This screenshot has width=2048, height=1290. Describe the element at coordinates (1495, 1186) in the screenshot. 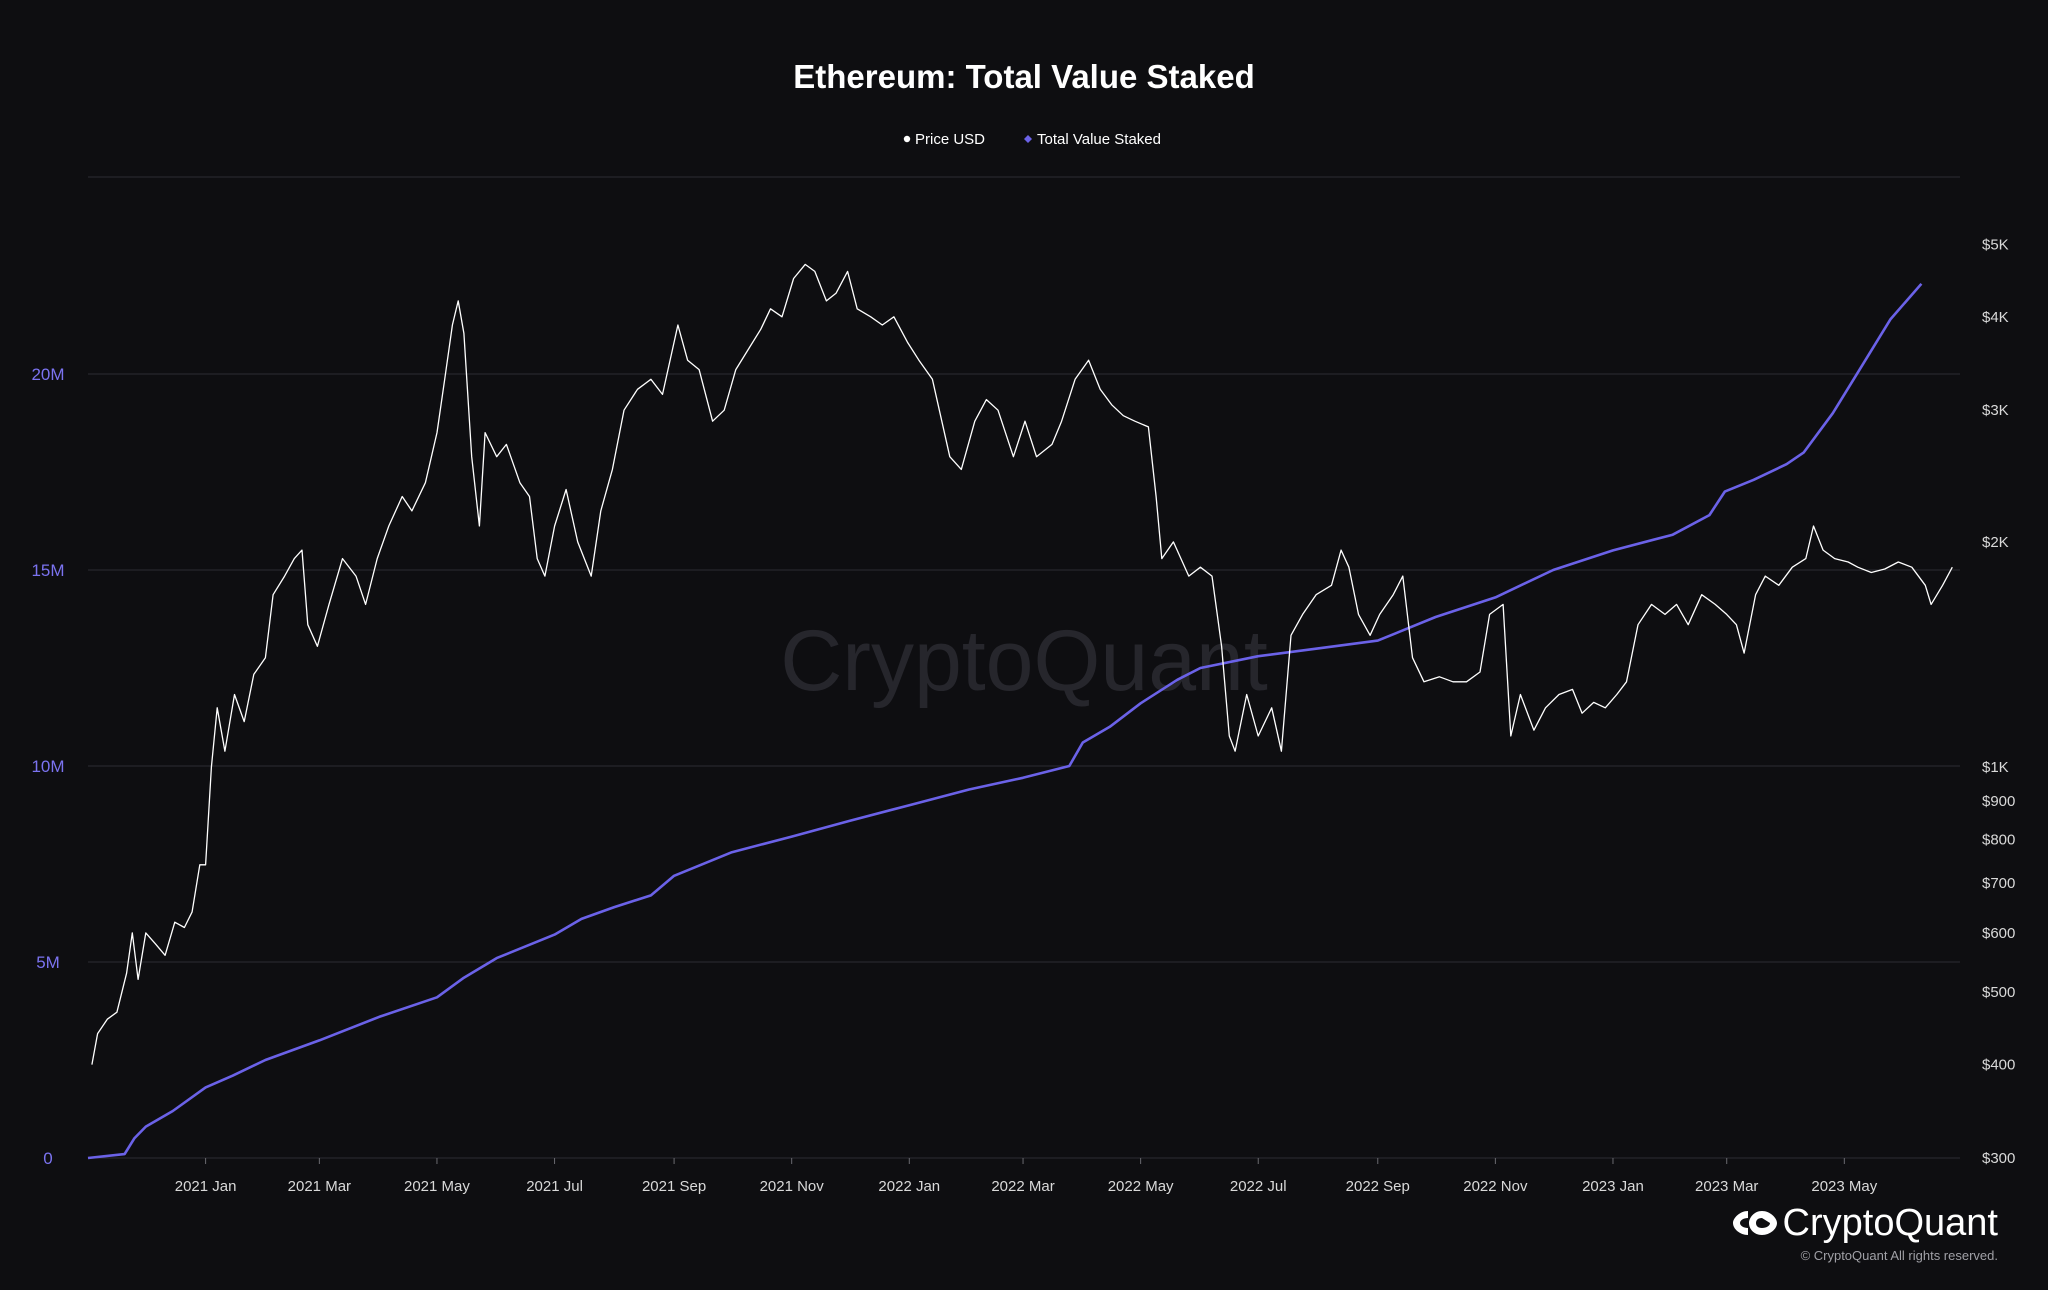

I see `x-tick-label: 2022 Nov` at that location.